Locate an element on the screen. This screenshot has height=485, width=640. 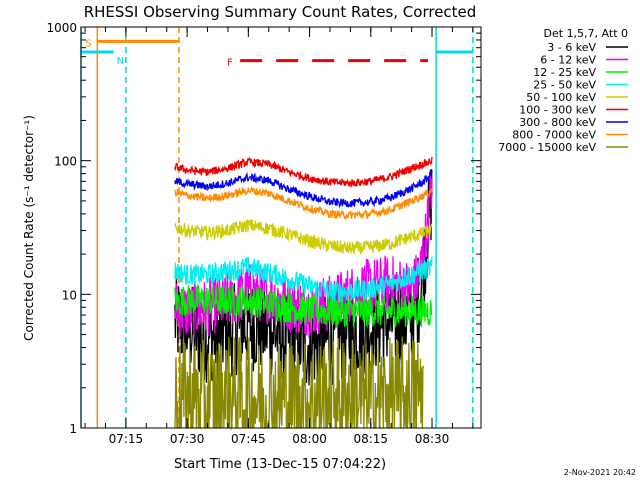
x-tick-label-0745: 07:45 is located at coordinates (248, 439).